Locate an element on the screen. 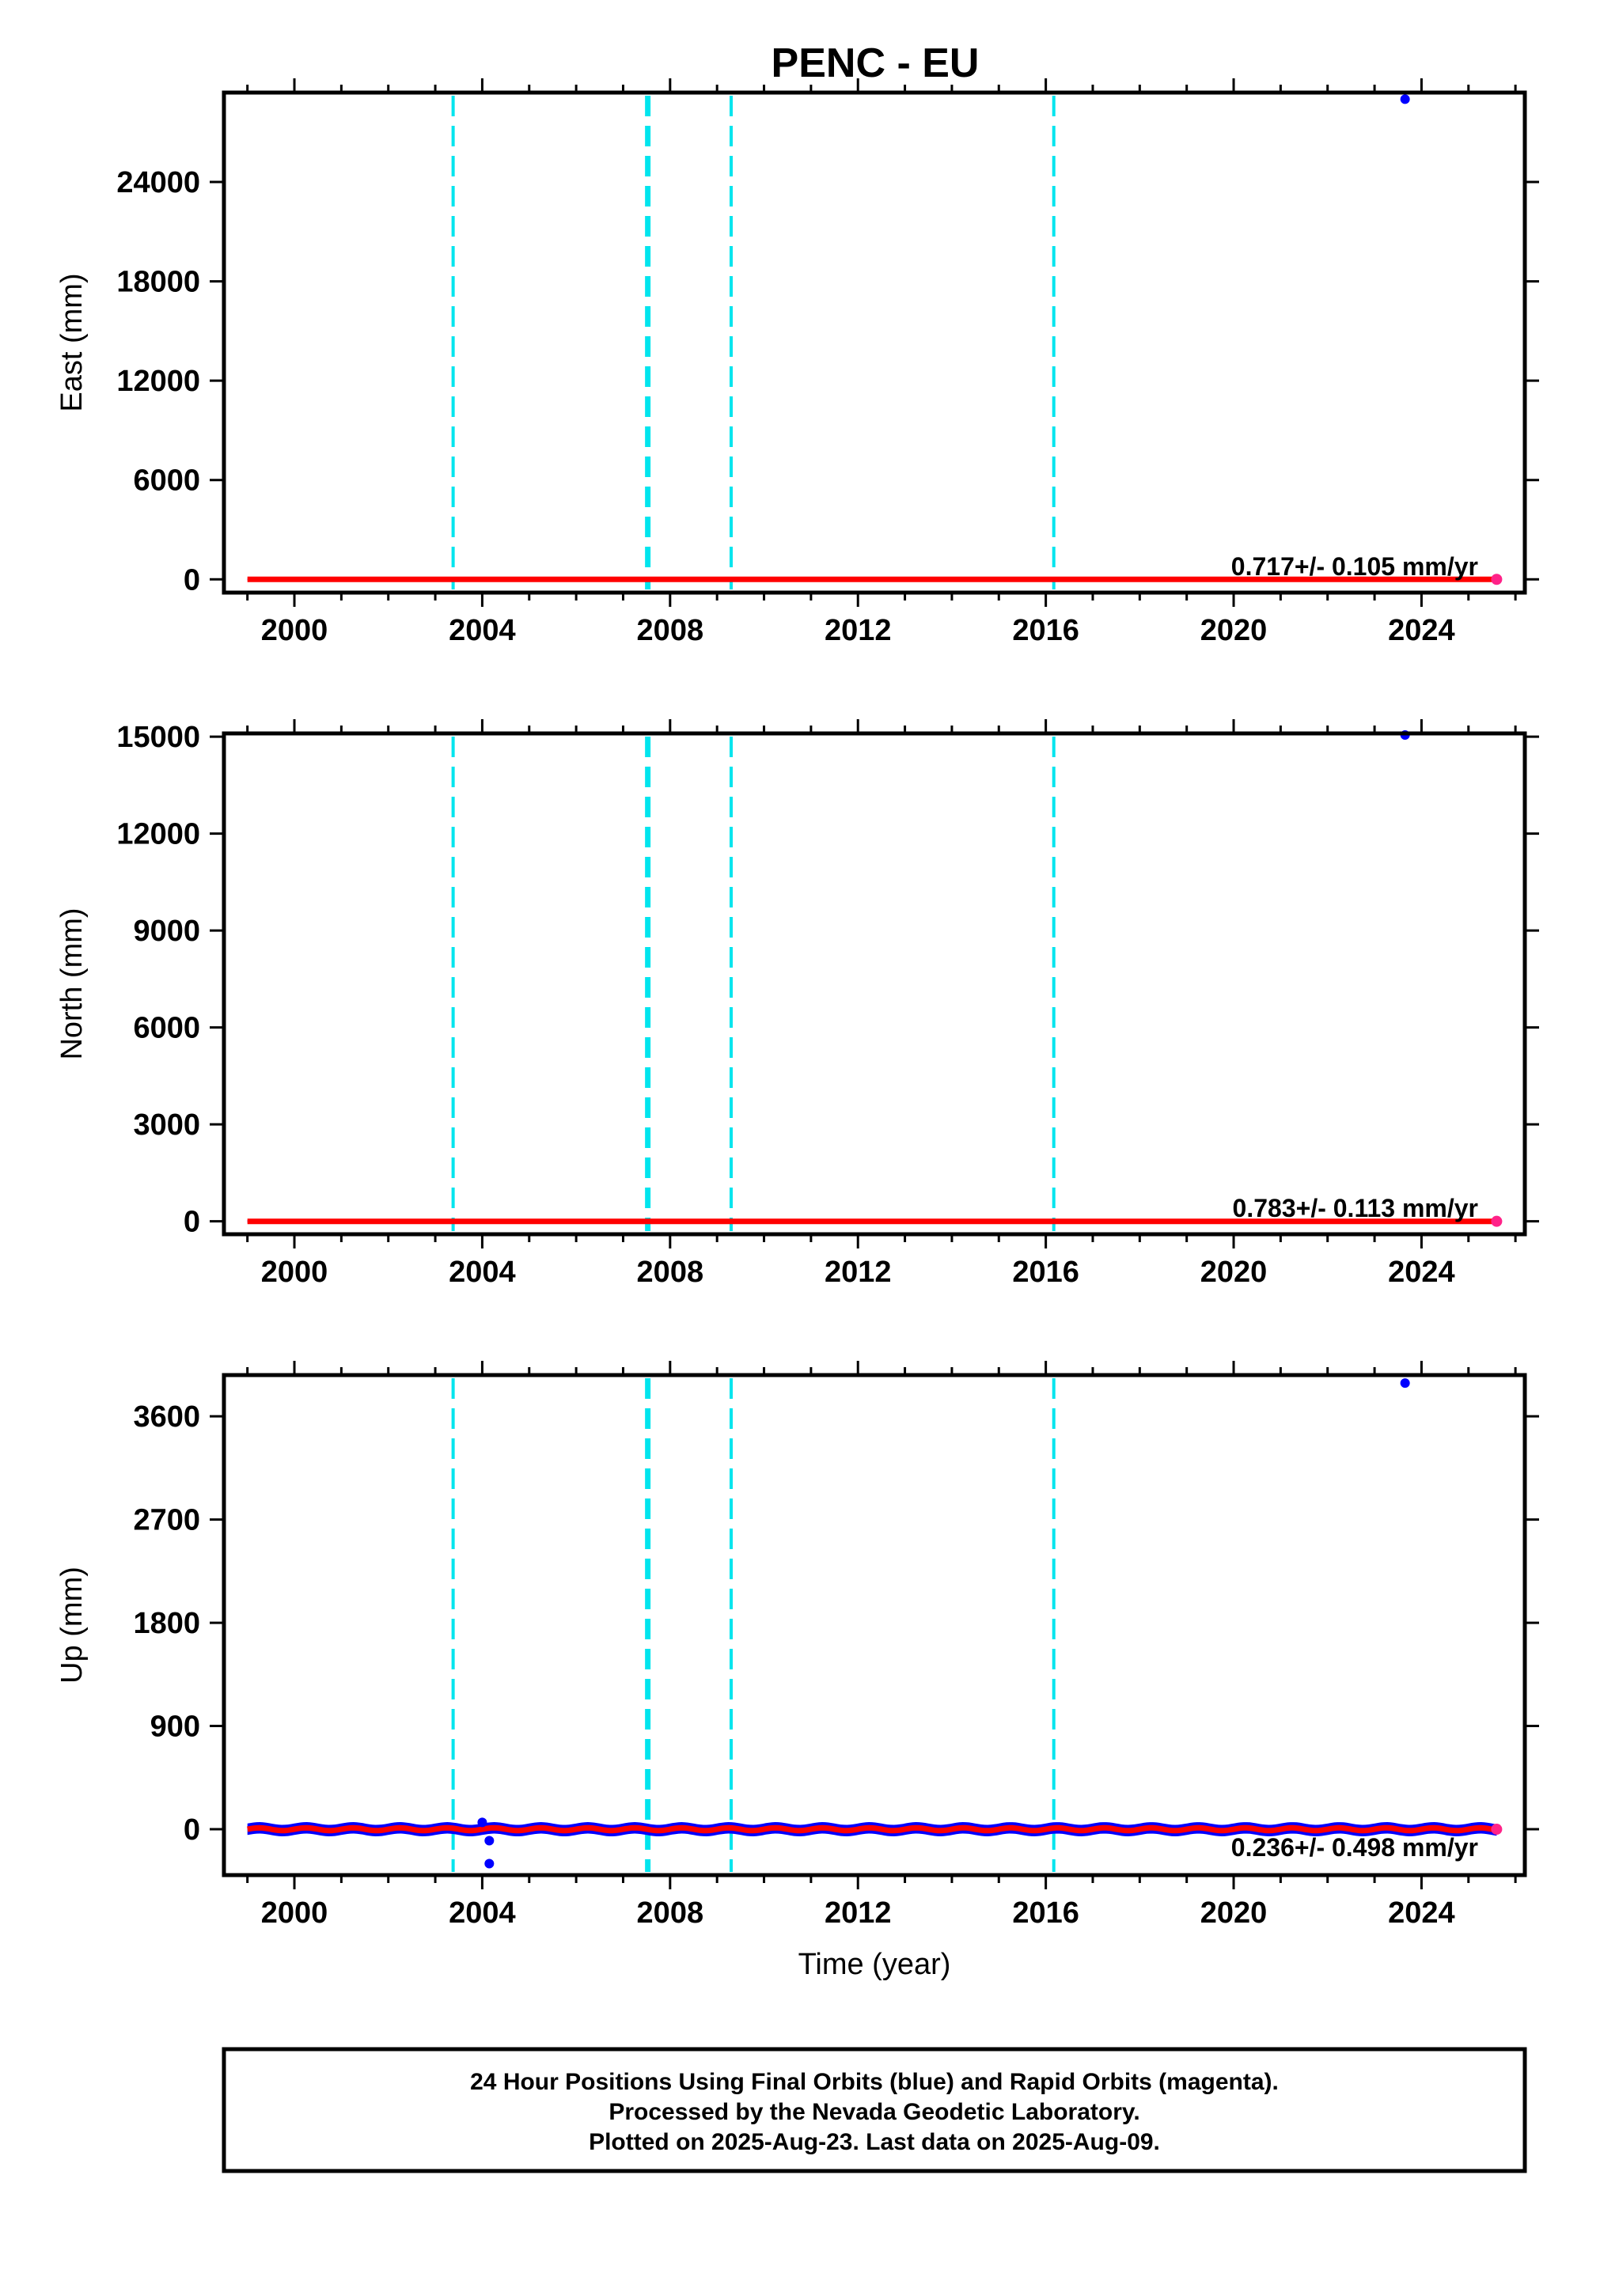 Image resolution: width=1600 pixels, height=2296 pixels. xtick-label-east-0: 2000 is located at coordinates (294, 631).